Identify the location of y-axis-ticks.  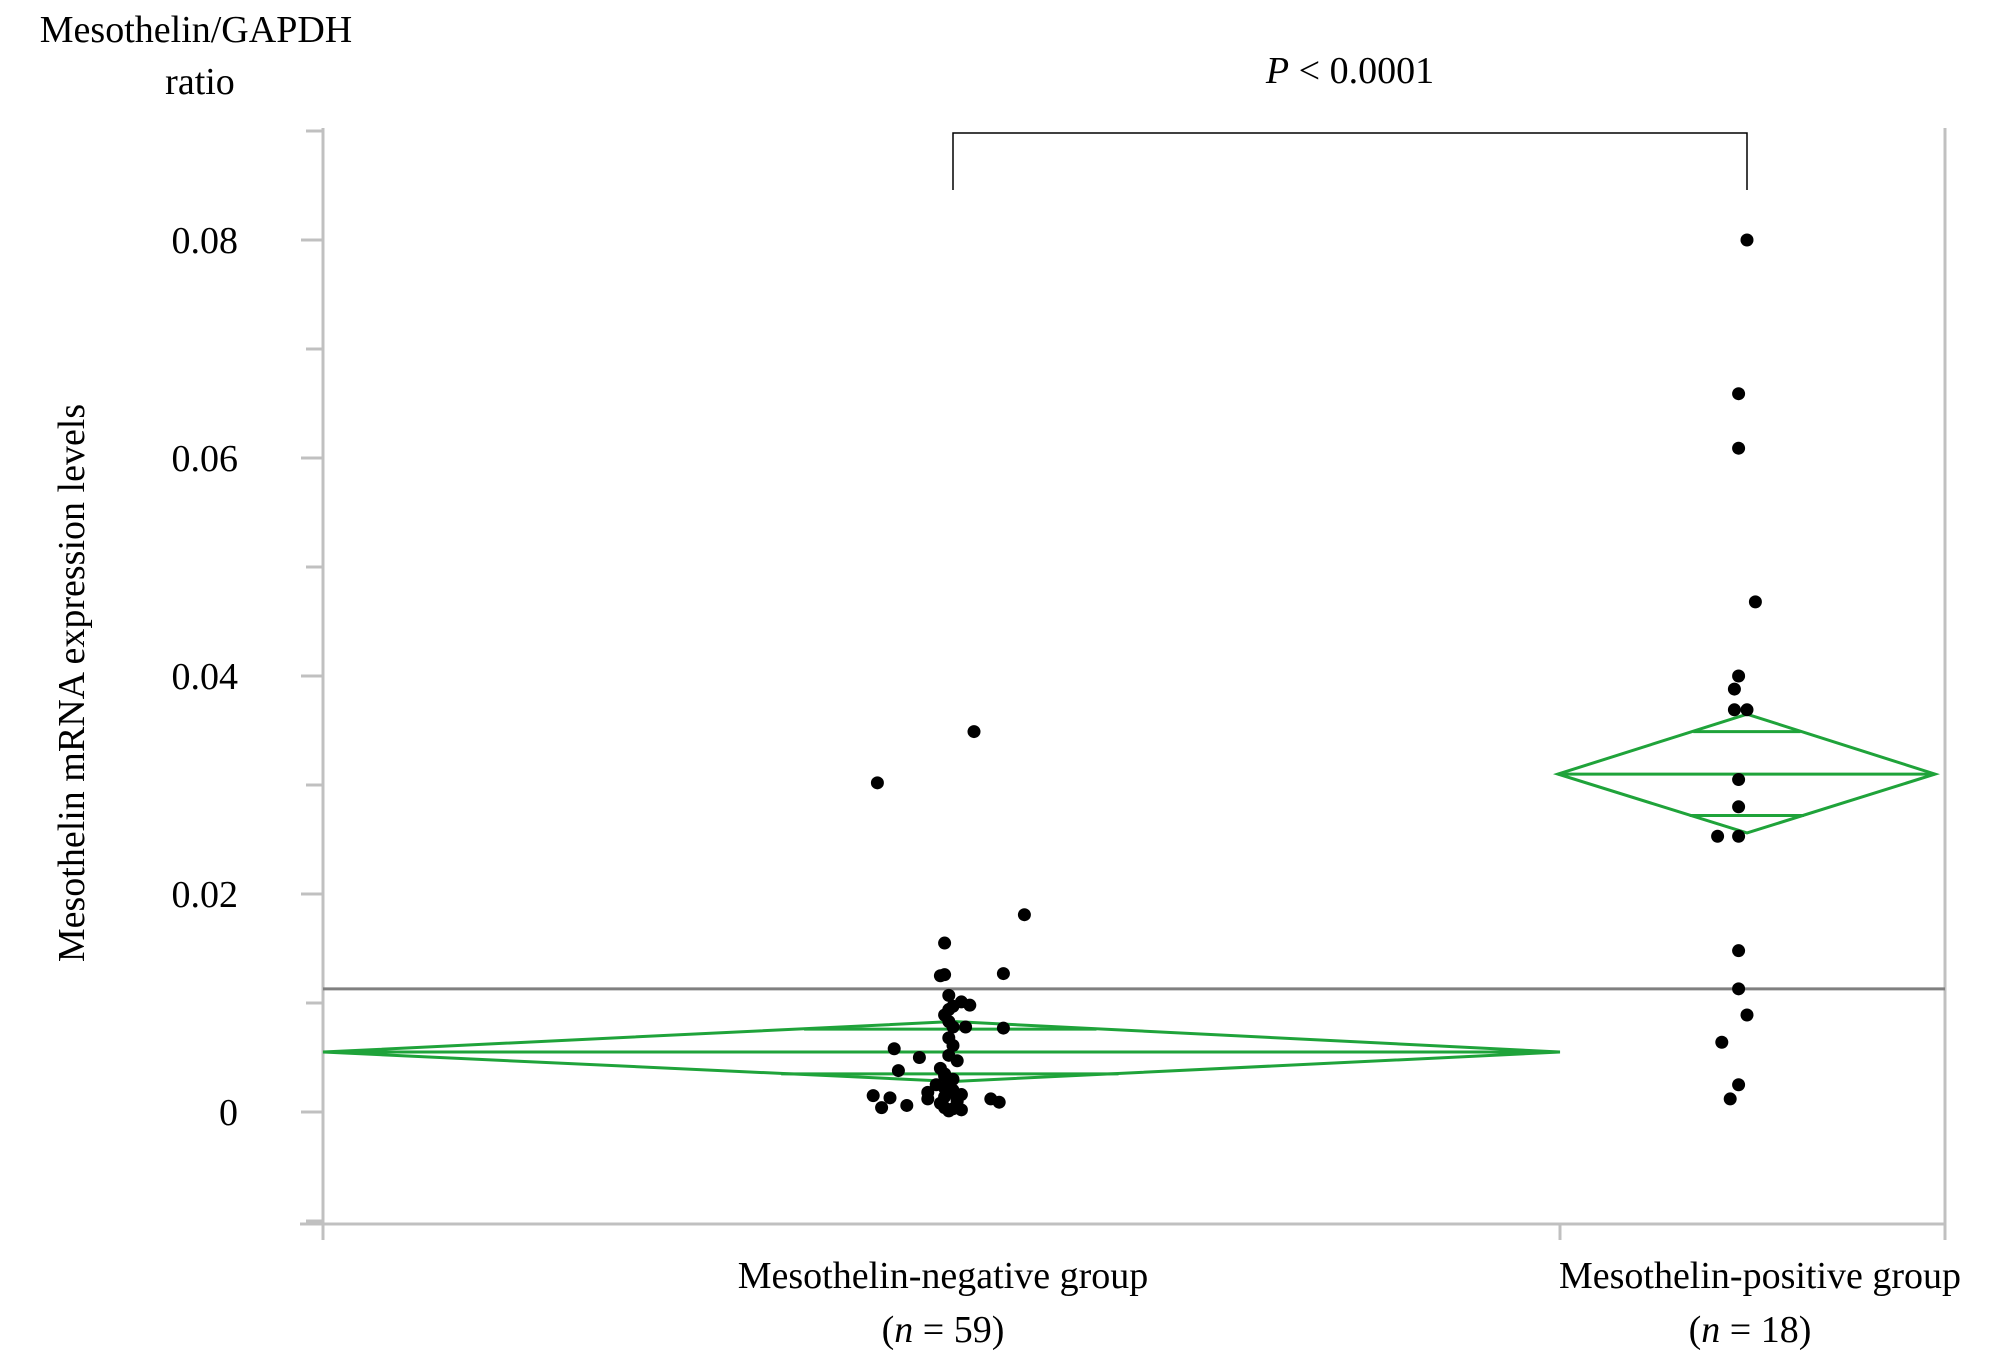
(312, 676).